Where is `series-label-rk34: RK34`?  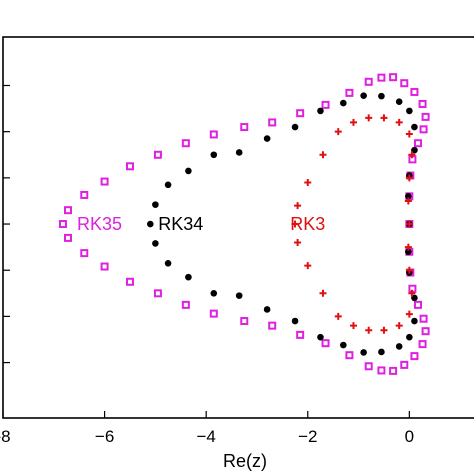 series-label-rk34: RK34 is located at coordinates (180, 224).